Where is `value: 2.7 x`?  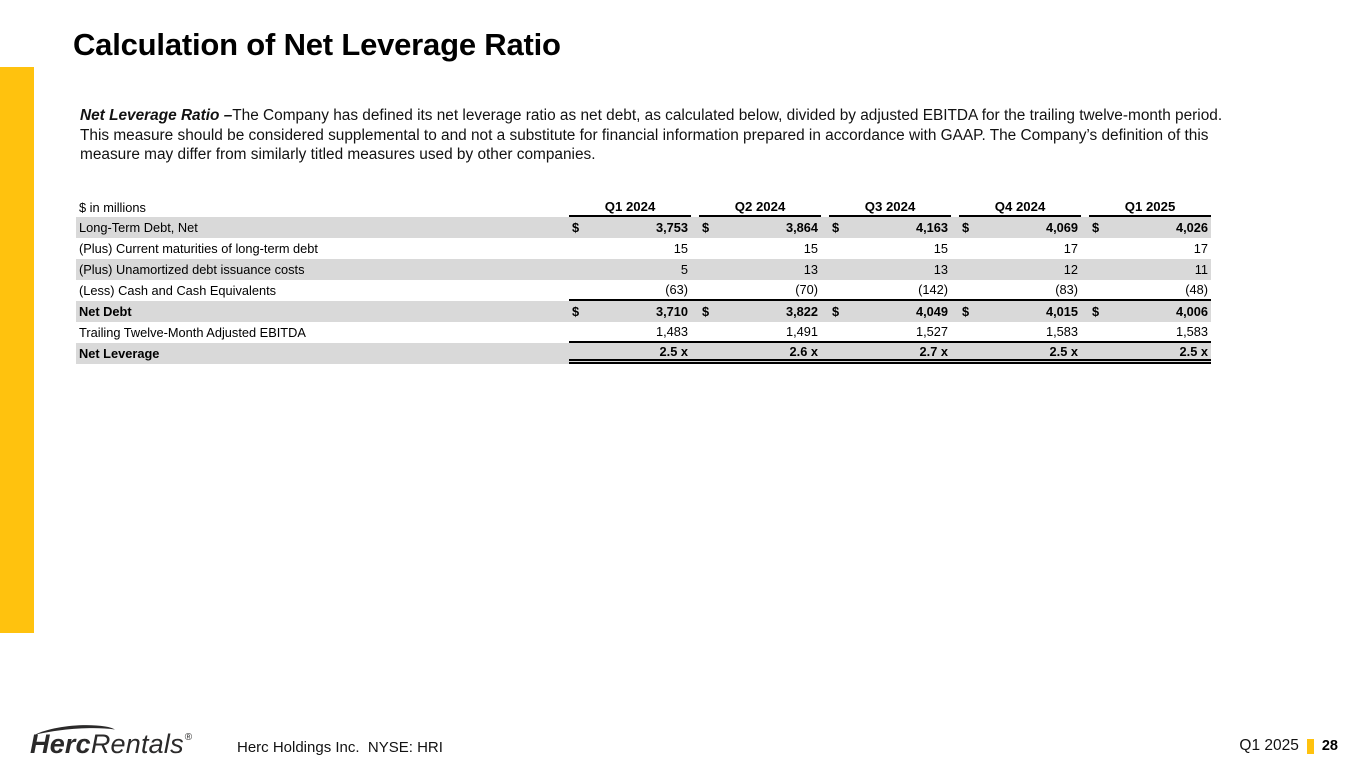
value: 2.7 x is located at coordinates (933, 351).